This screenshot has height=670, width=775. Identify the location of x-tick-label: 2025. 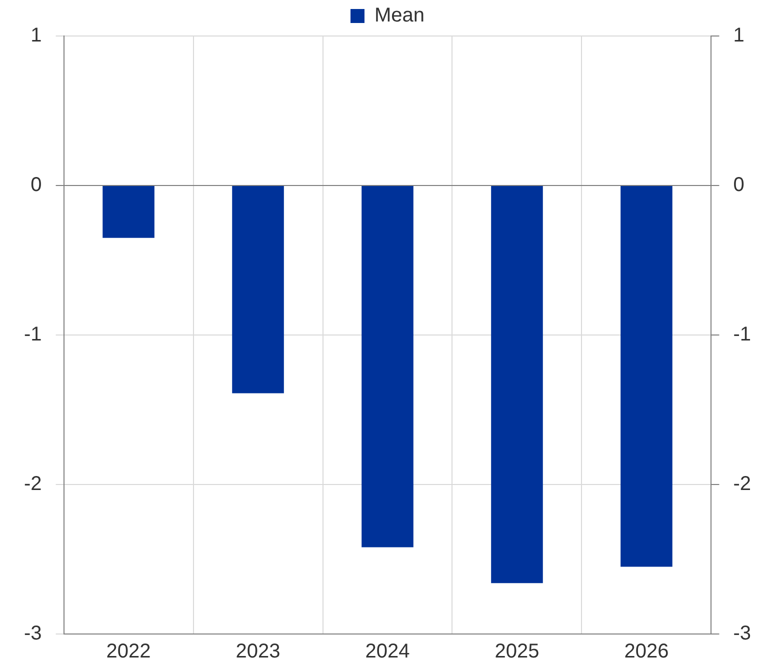
(517, 651).